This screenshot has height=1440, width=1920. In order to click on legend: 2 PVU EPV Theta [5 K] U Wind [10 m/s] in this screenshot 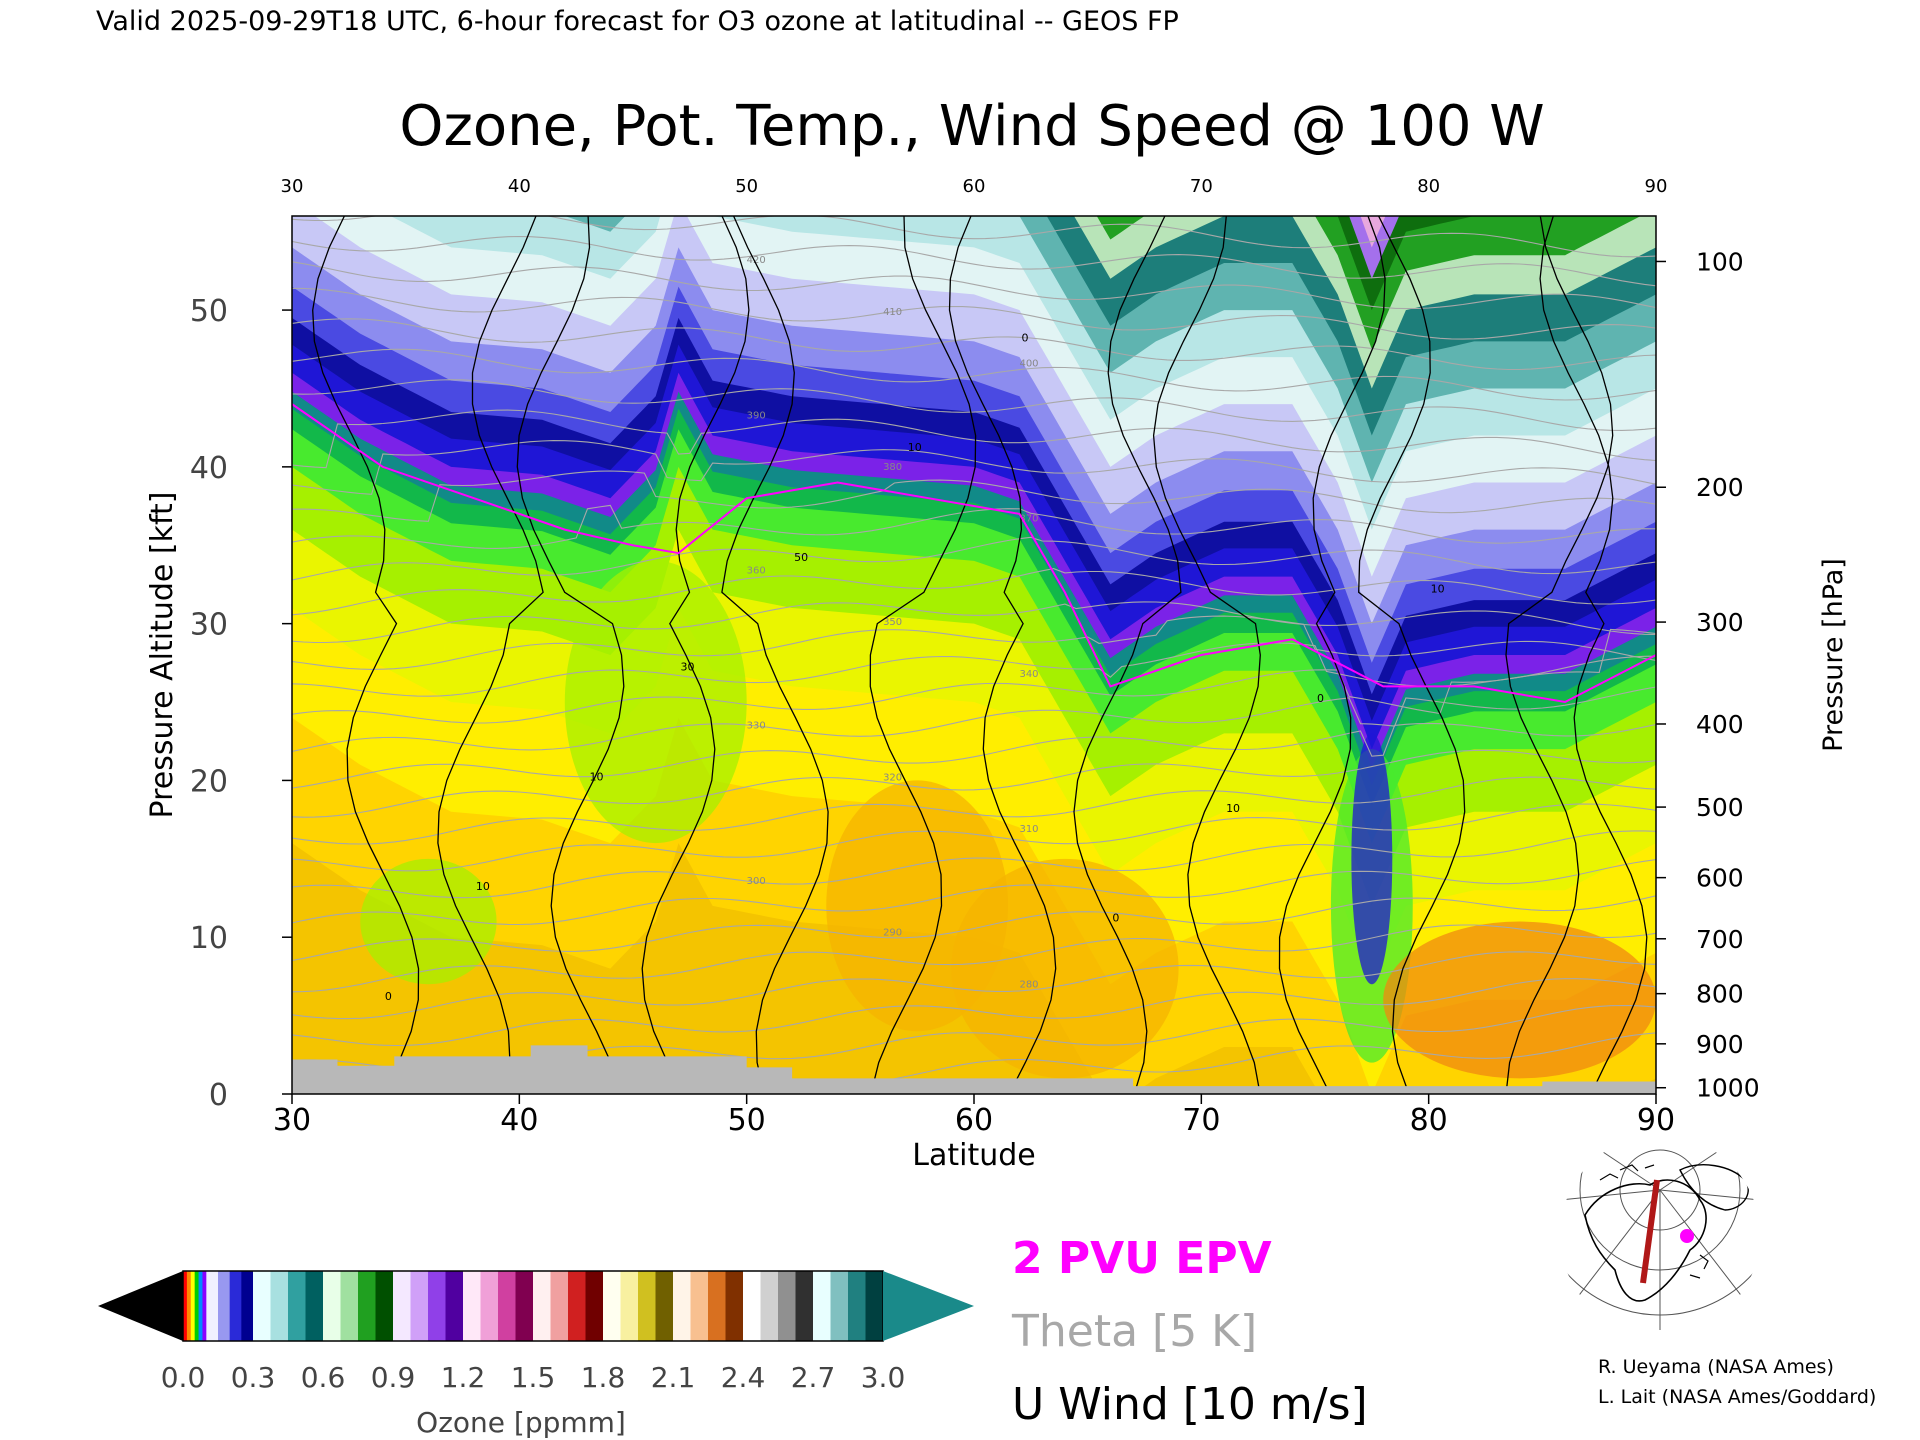, I will do `click(1189, 1331)`.